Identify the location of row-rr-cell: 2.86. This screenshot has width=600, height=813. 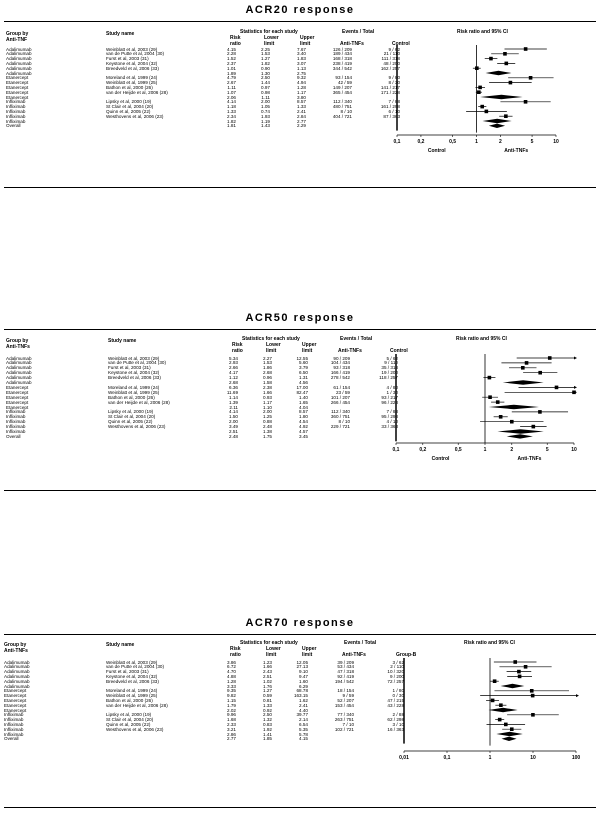
(231, 734).